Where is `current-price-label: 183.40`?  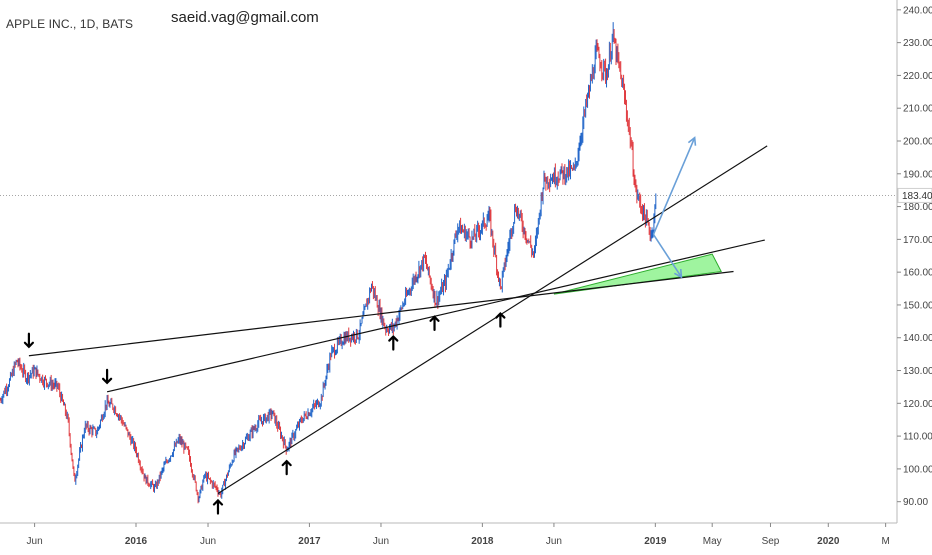
current-price-label: 183.40 is located at coordinates (917, 196).